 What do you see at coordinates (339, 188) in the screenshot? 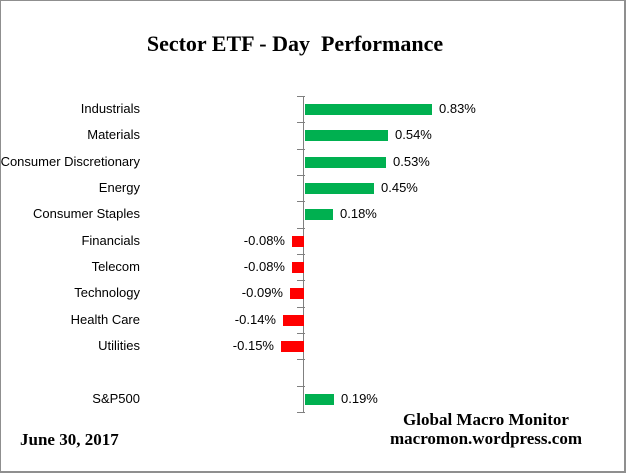
I see `bar-energy` at bounding box center [339, 188].